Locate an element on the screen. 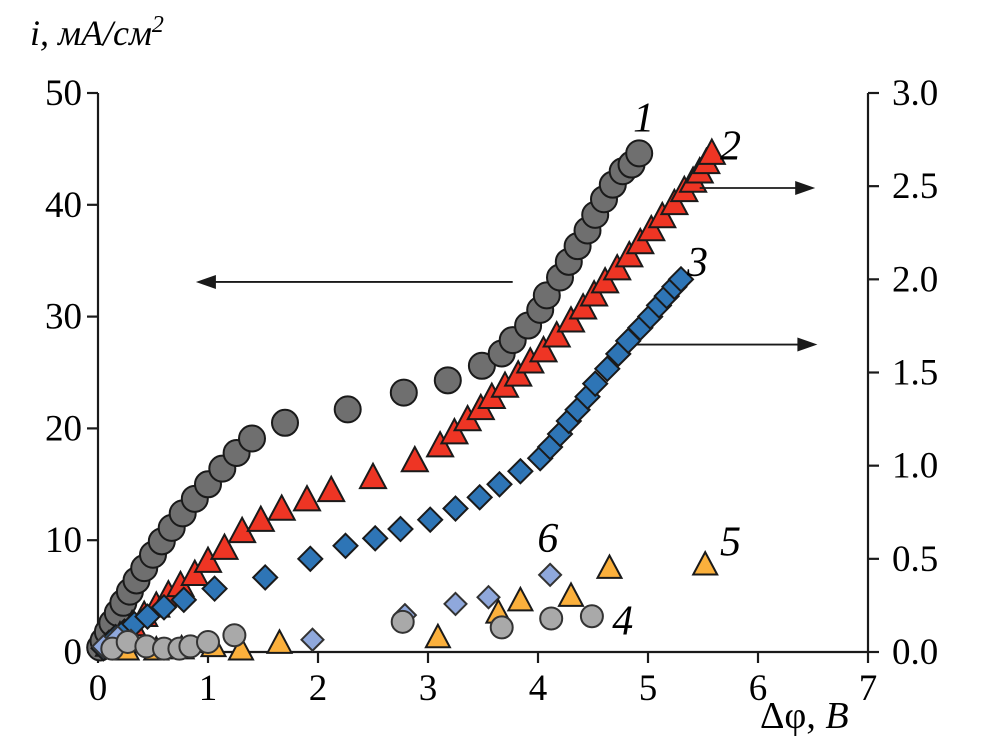  series-label-5: 5 is located at coordinates (730, 542).